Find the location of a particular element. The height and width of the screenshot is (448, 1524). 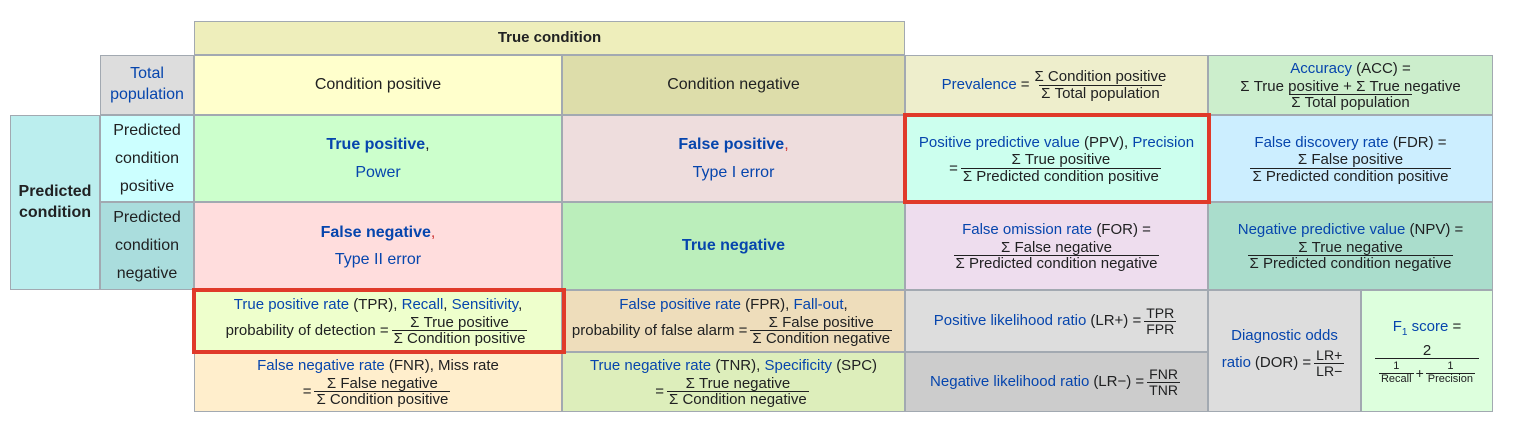

false-positive-link: False positive is located at coordinates (731, 144).